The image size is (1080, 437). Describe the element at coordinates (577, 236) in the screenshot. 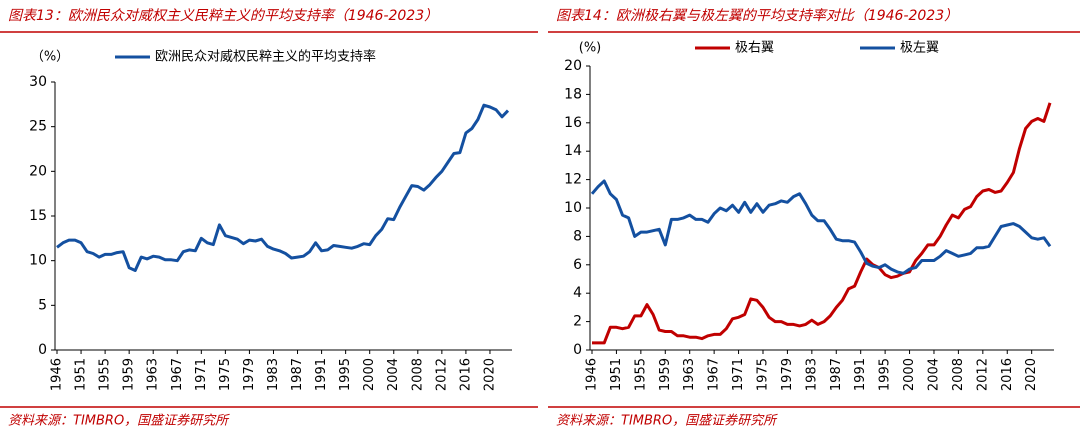

I see `y-tick-label: 8` at that location.